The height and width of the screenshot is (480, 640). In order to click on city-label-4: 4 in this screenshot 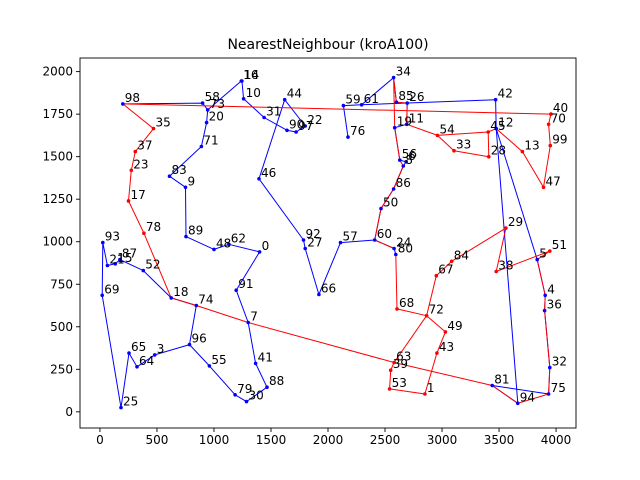, I will do `click(551, 289)`.